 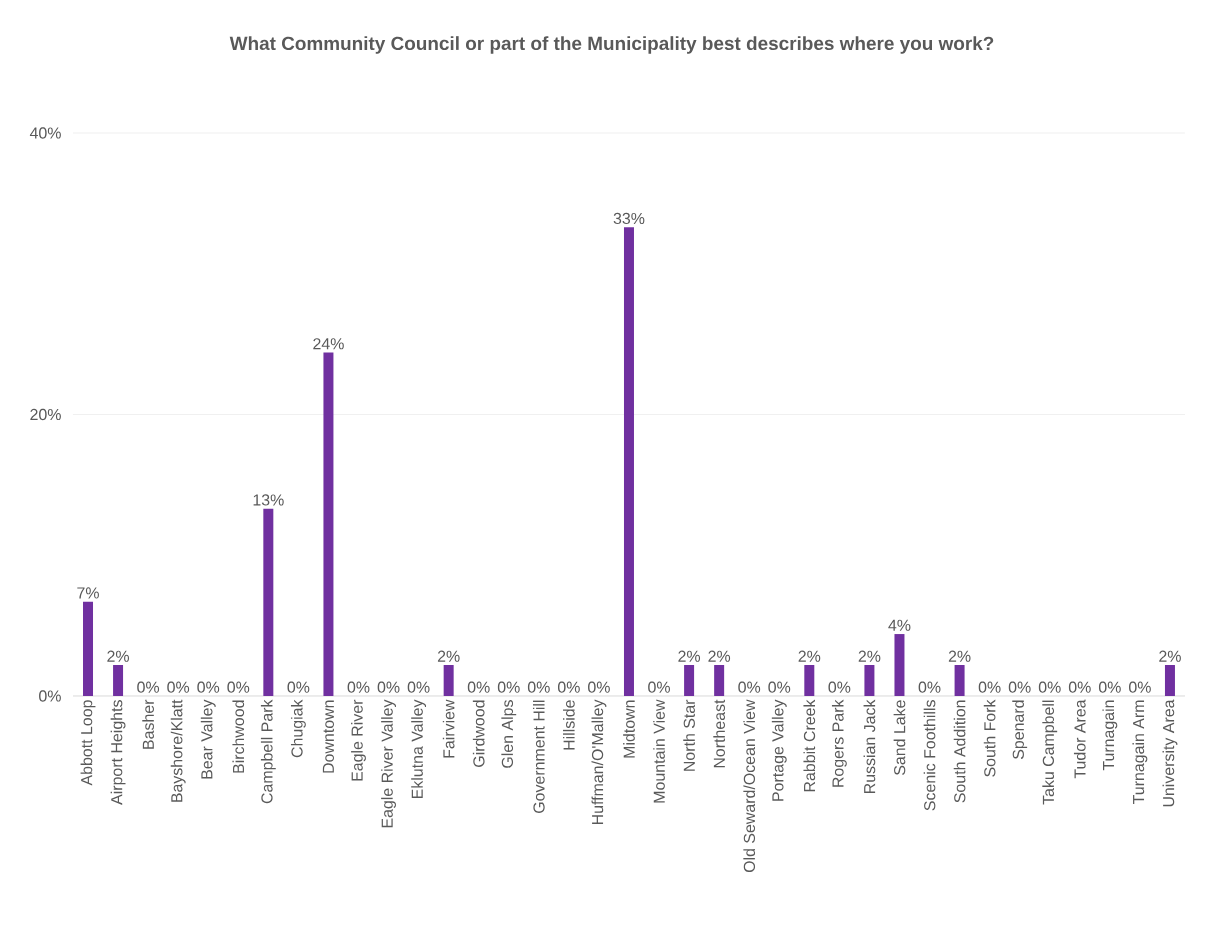 What do you see at coordinates (989, 738) in the screenshot?
I see `x-tick-label: South Fork` at bounding box center [989, 738].